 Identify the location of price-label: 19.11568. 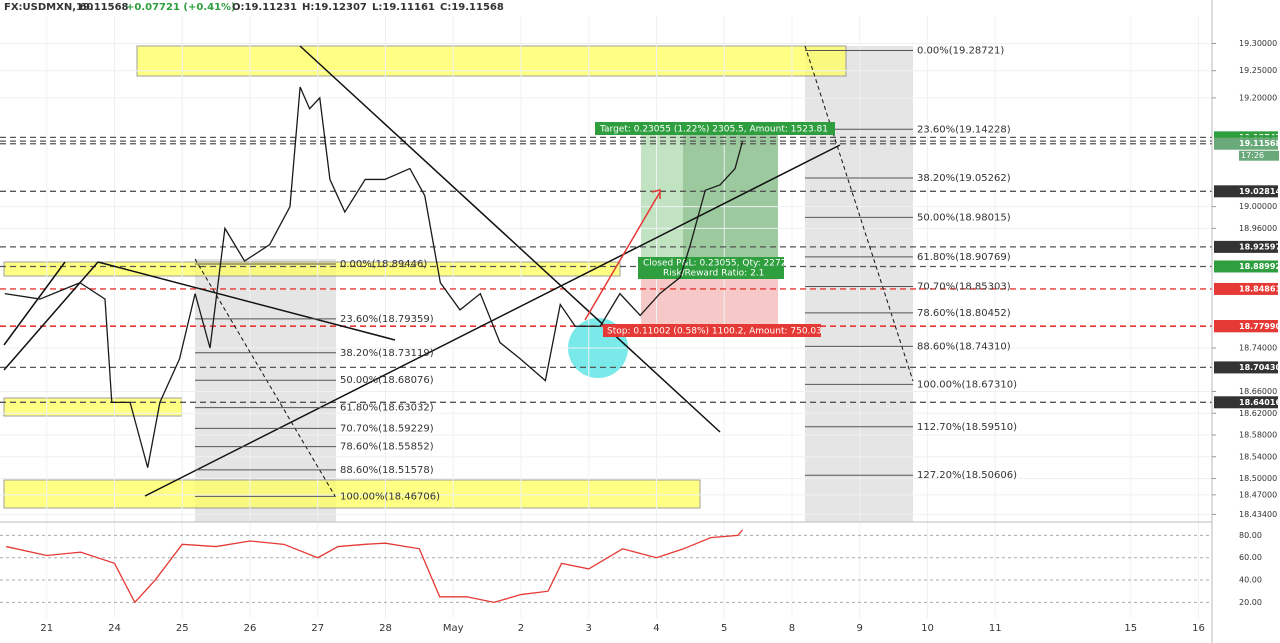
(1259, 143).